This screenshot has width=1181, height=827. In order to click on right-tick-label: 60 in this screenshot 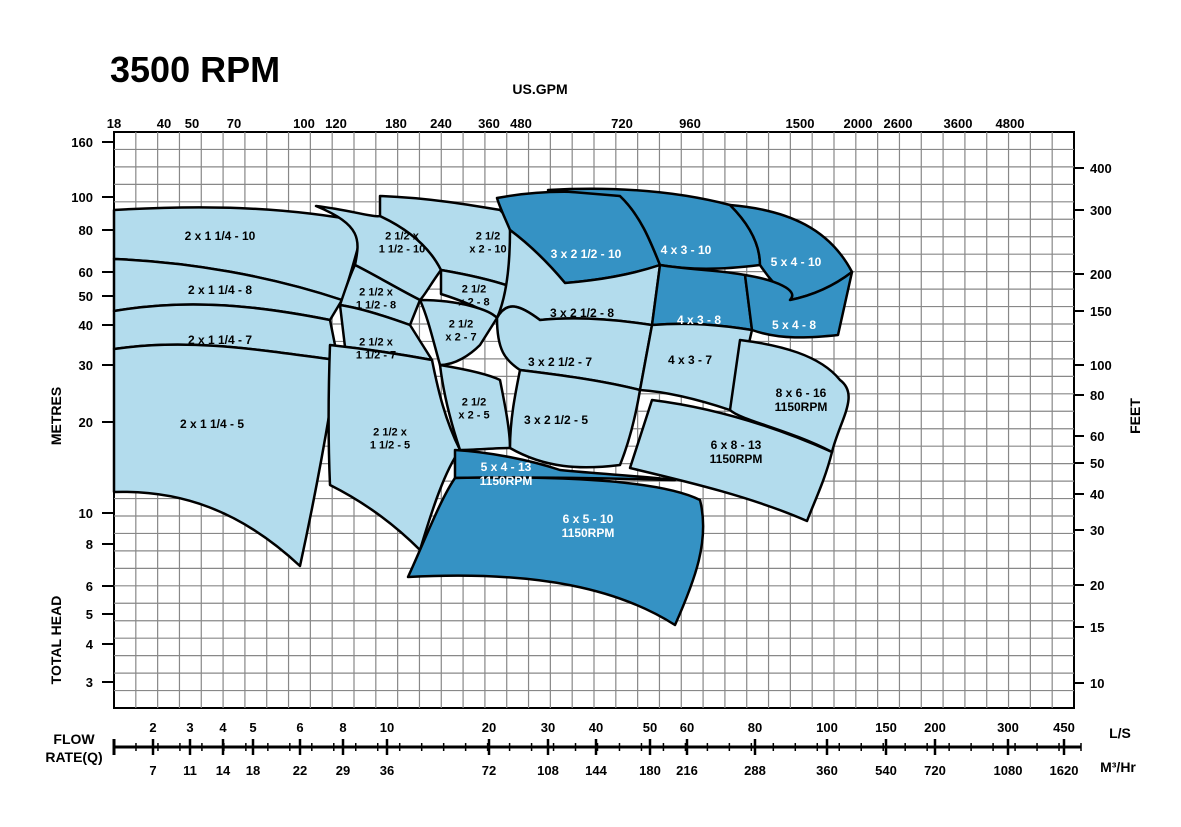, I will do `click(1097, 436)`.